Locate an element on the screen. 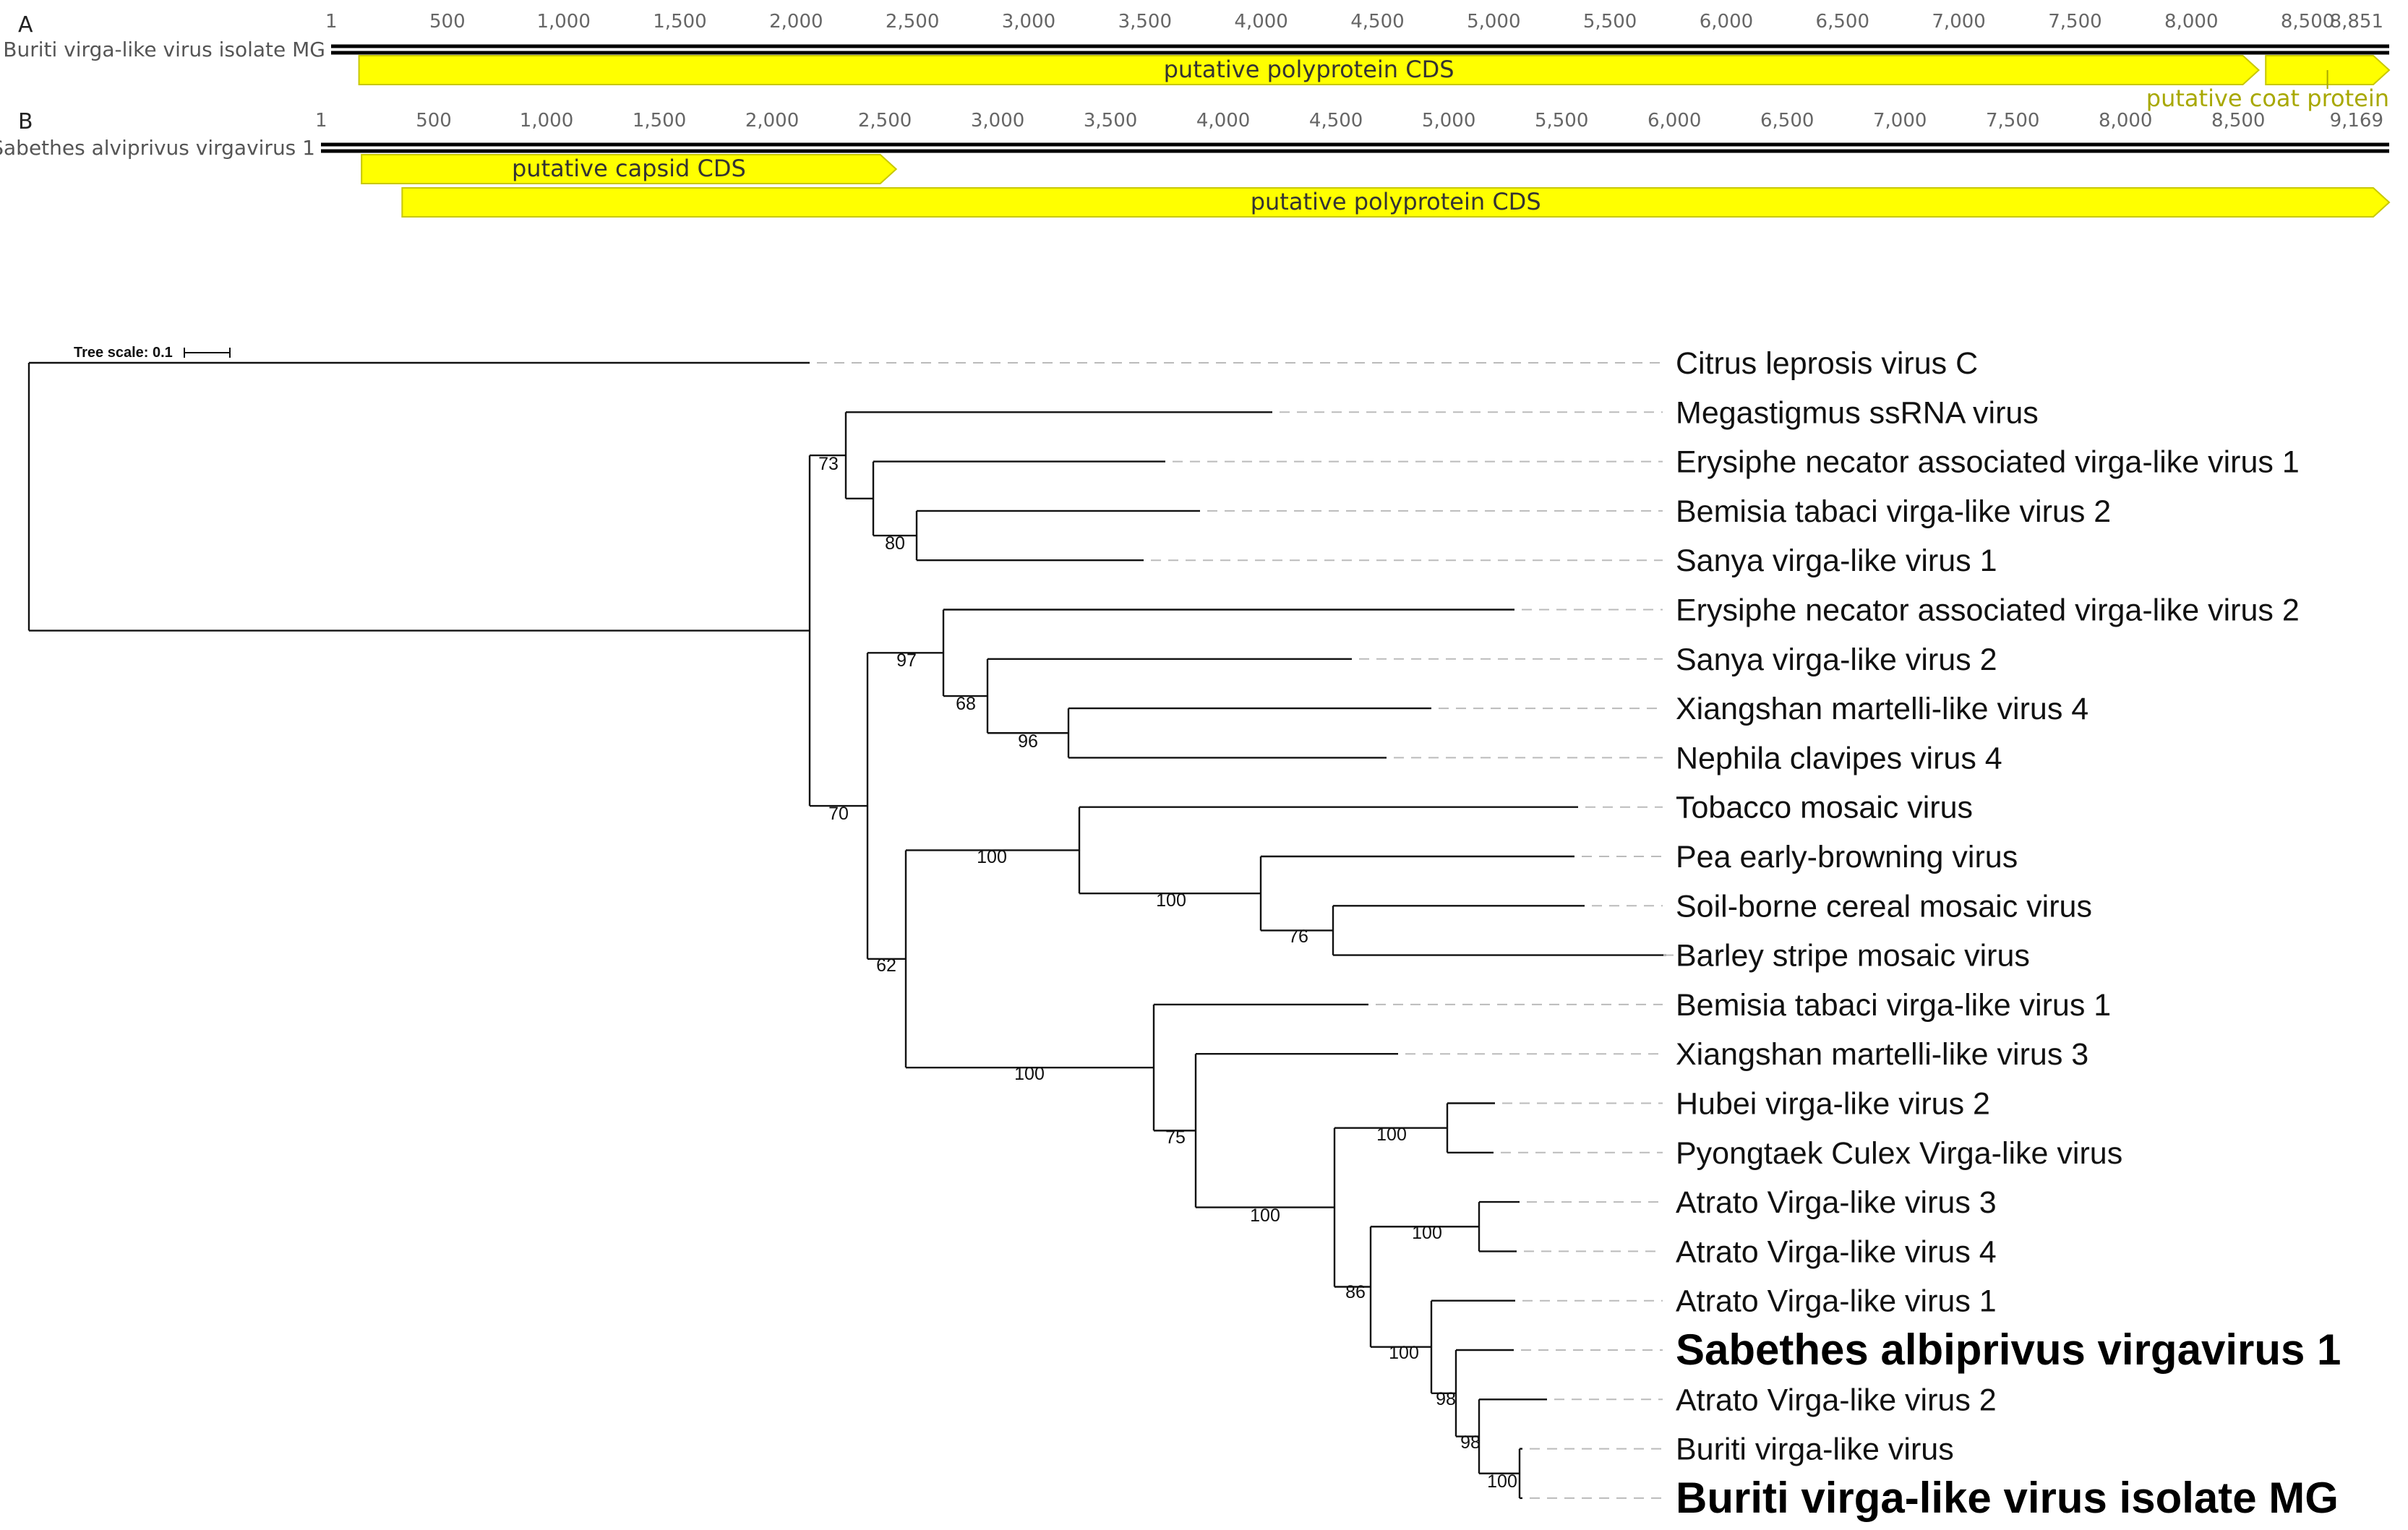 This screenshot has width=2408, height=1530. tip-label: Sanya virga-like virus 2 is located at coordinates (1836, 659).